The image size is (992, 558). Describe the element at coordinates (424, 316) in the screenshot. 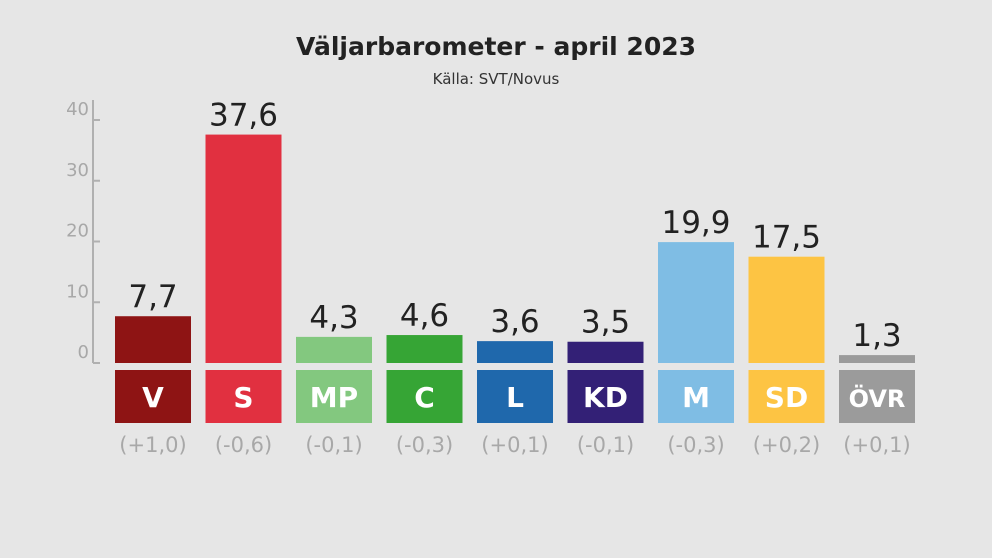

I see `value-label: 4,6` at that location.